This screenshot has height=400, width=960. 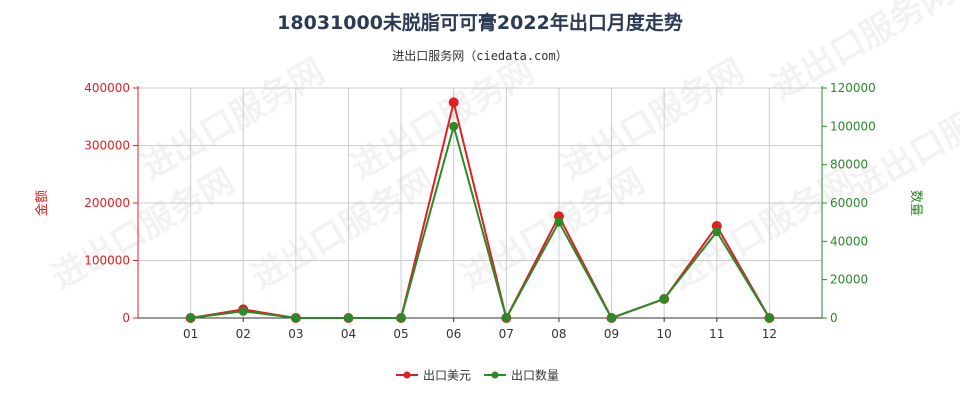 What do you see at coordinates (42, 203) in the screenshot?
I see `y-left-axis-label: 金额` at bounding box center [42, 203].